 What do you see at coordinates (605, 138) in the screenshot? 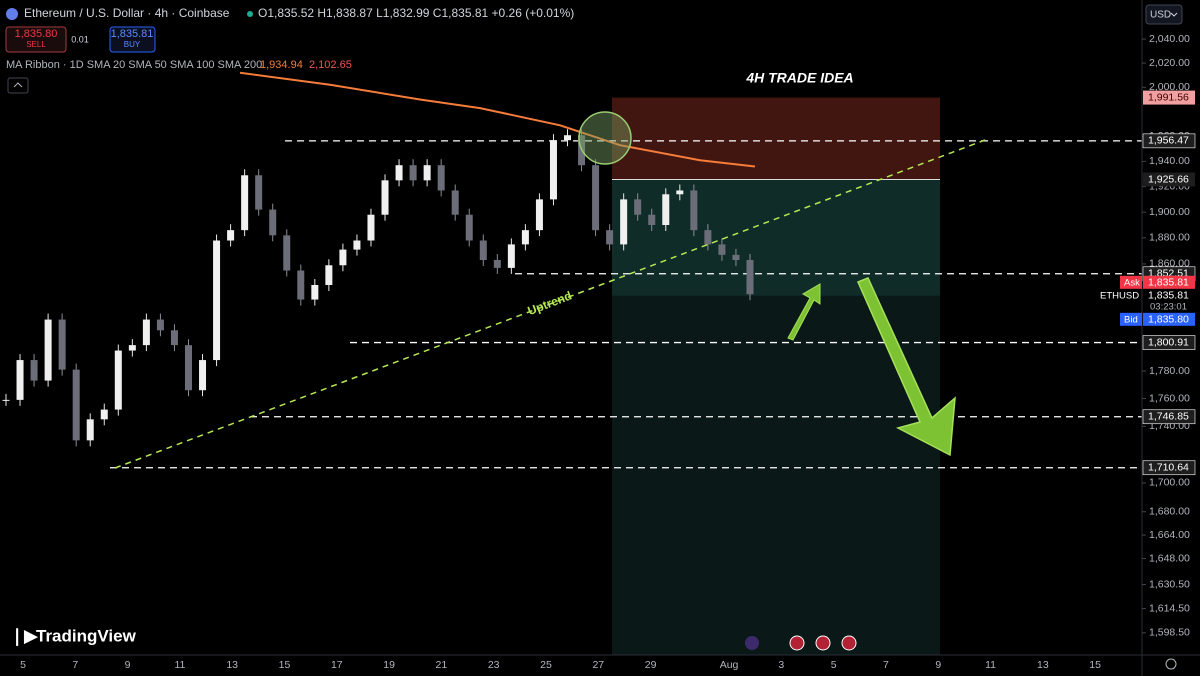
I see `highlight-circle` at bounding box center [605, 138].